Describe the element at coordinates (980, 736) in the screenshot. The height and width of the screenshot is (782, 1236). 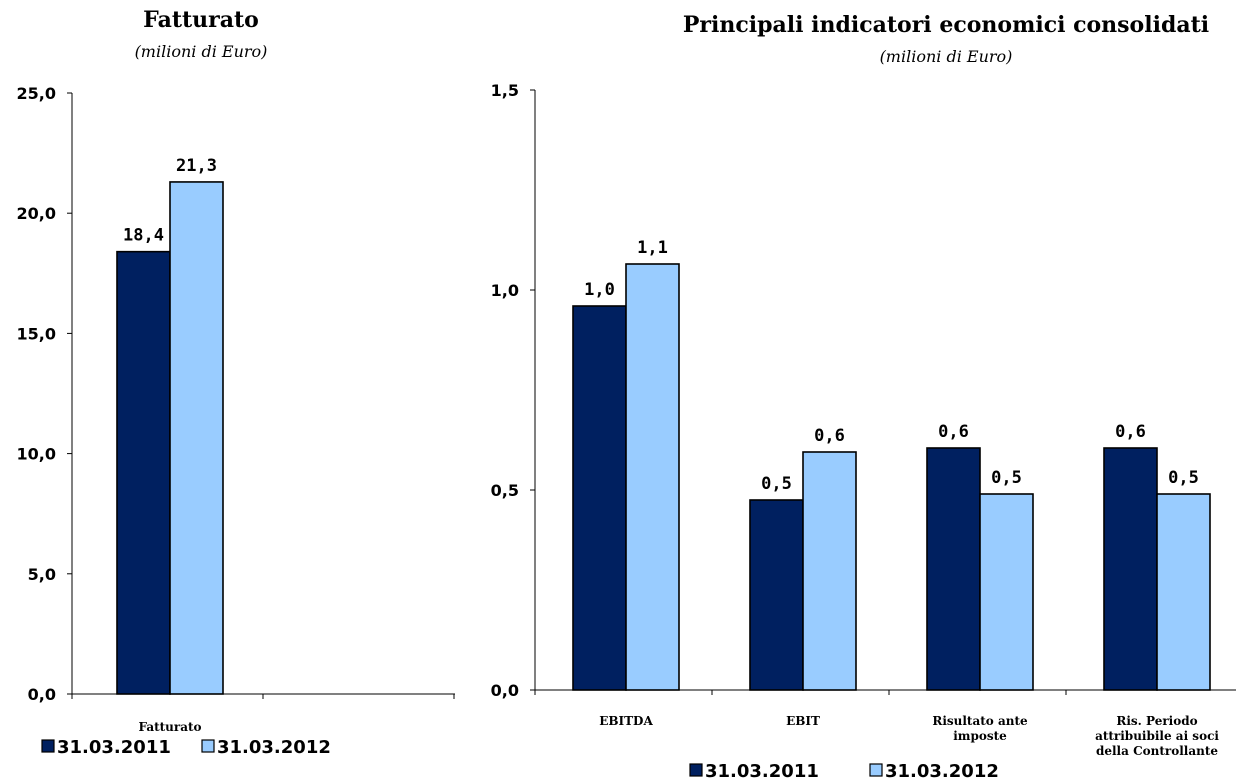
I see `x-category-label: imposte` at that location.